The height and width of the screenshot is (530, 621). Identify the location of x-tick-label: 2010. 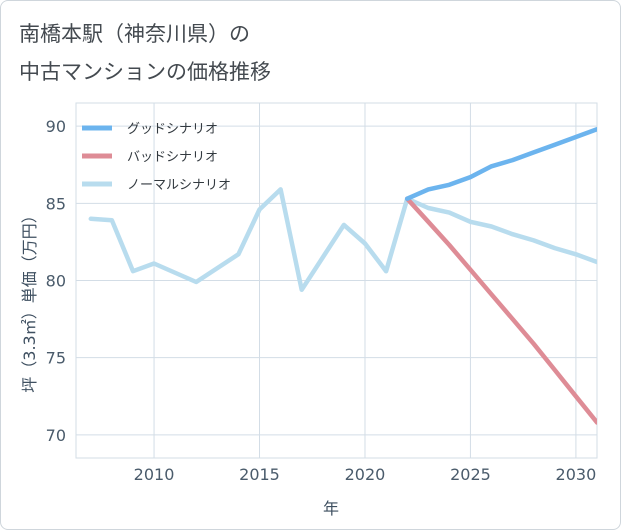
(154, 474).